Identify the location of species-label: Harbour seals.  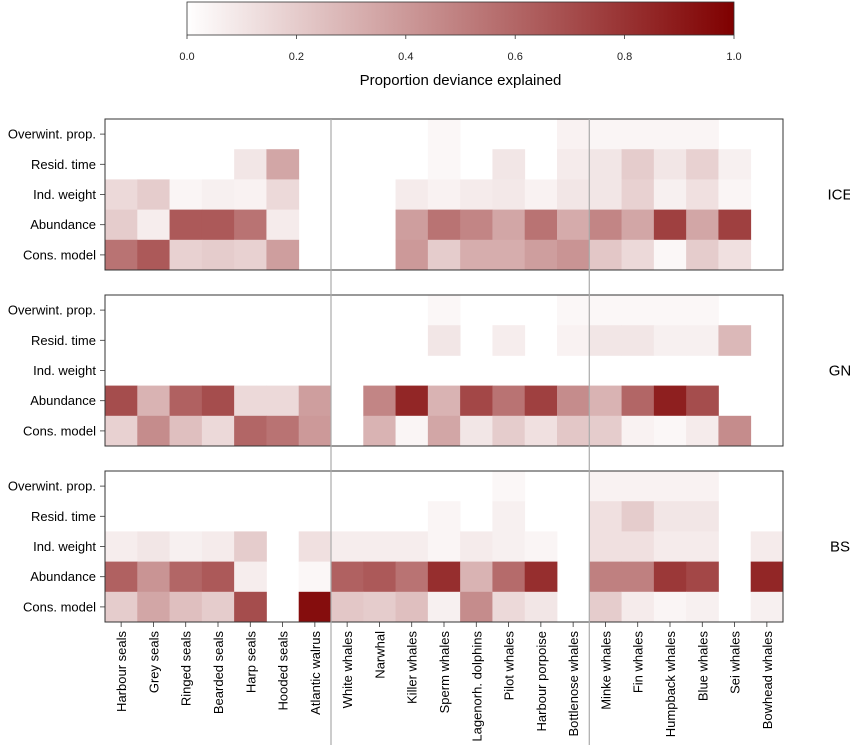
(121, 671).